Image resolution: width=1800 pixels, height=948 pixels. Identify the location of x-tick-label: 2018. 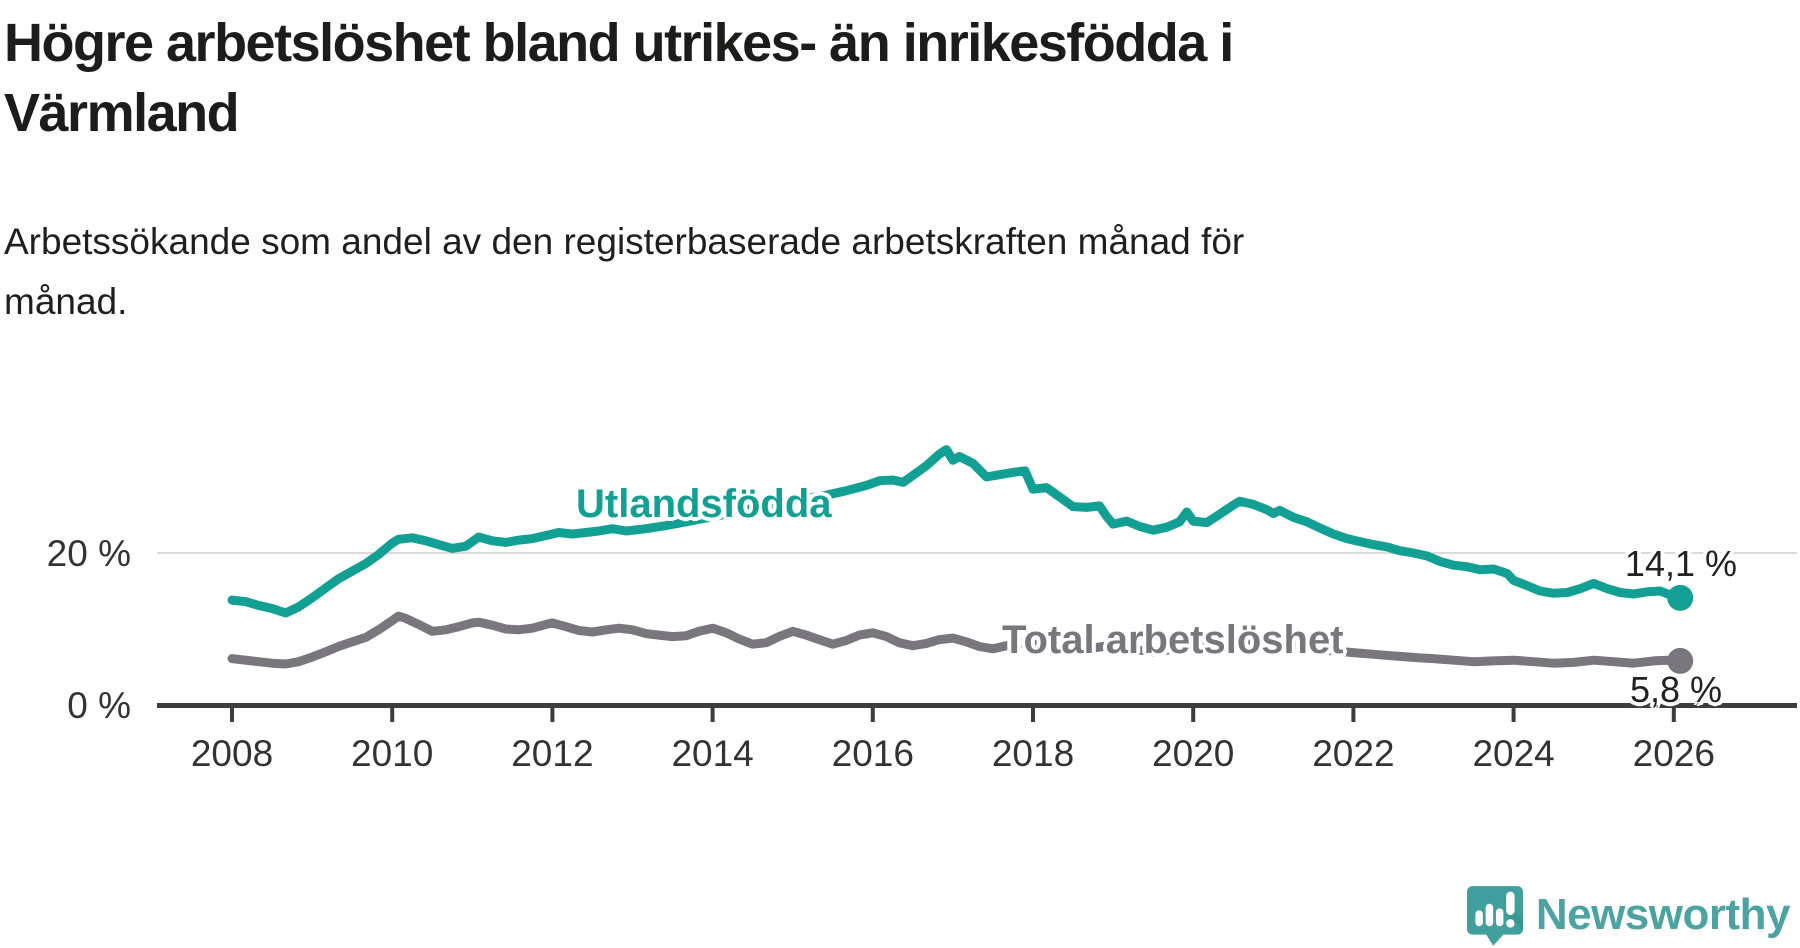
(1033, 753).